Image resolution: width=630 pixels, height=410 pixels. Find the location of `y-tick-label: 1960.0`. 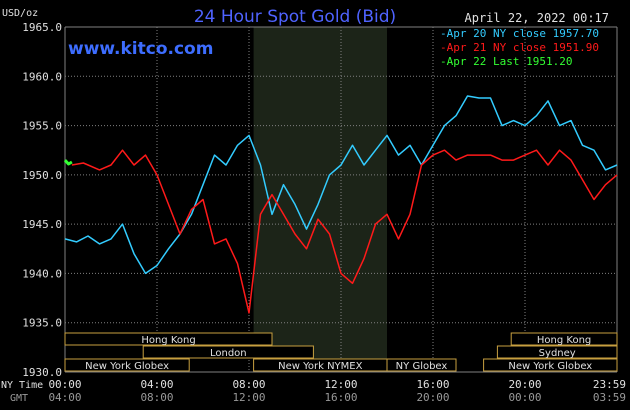

y-tick-label: 1960.0 is located at coordinates (42, 76).